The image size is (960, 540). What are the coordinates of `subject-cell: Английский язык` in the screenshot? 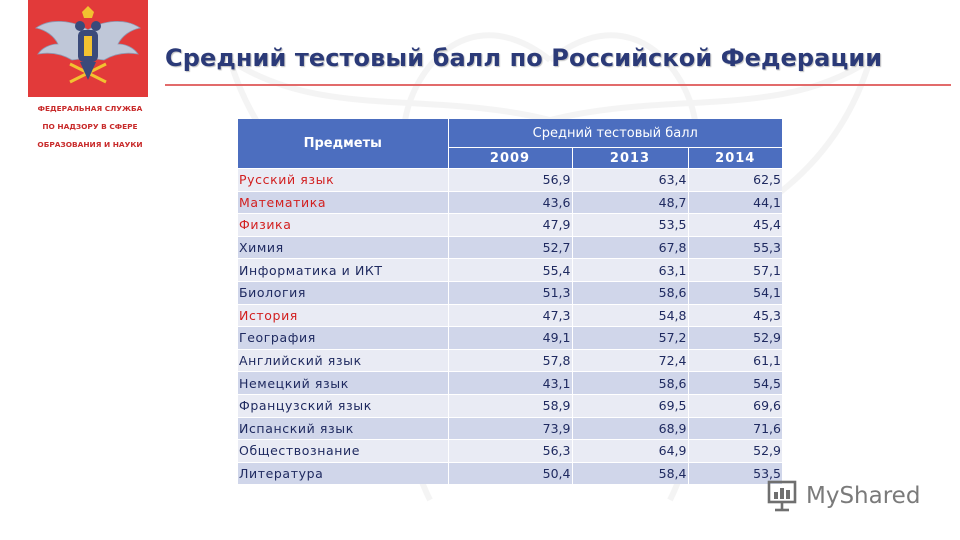 It's located at (343, 360).